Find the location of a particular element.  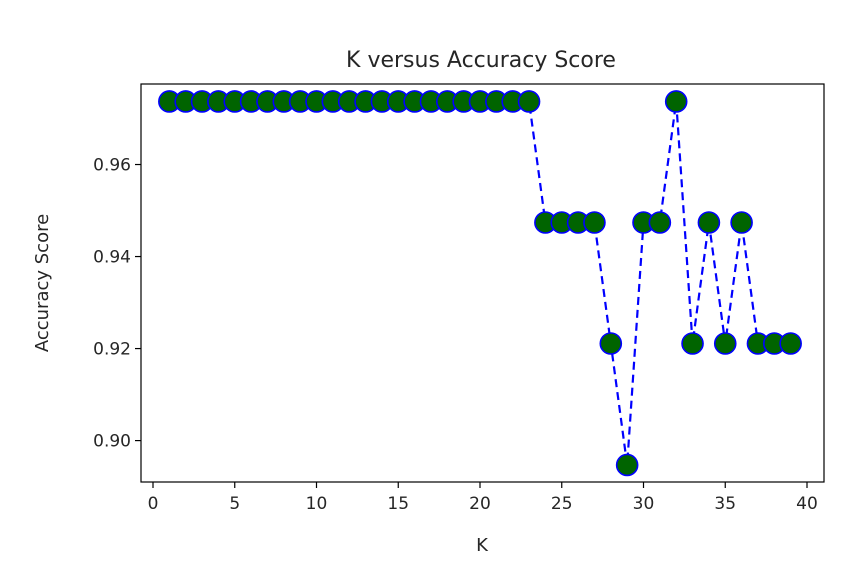

y-tick-label: 0.92 is located at coordinates (112, 350).